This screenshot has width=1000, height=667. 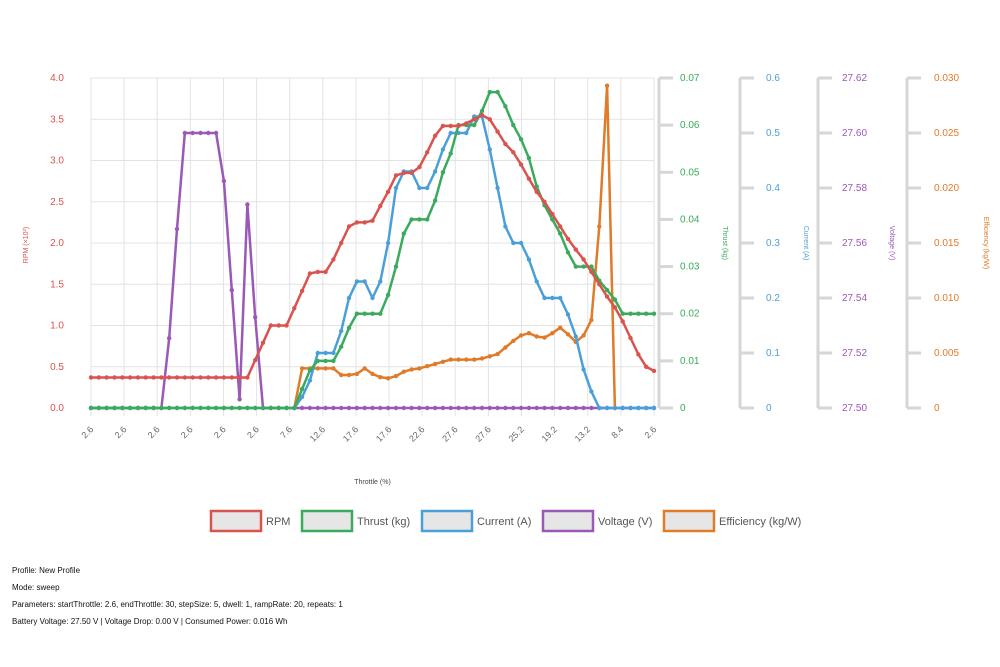 I want to click on current-tick-label: 0.5, so click(x=773, y=133).